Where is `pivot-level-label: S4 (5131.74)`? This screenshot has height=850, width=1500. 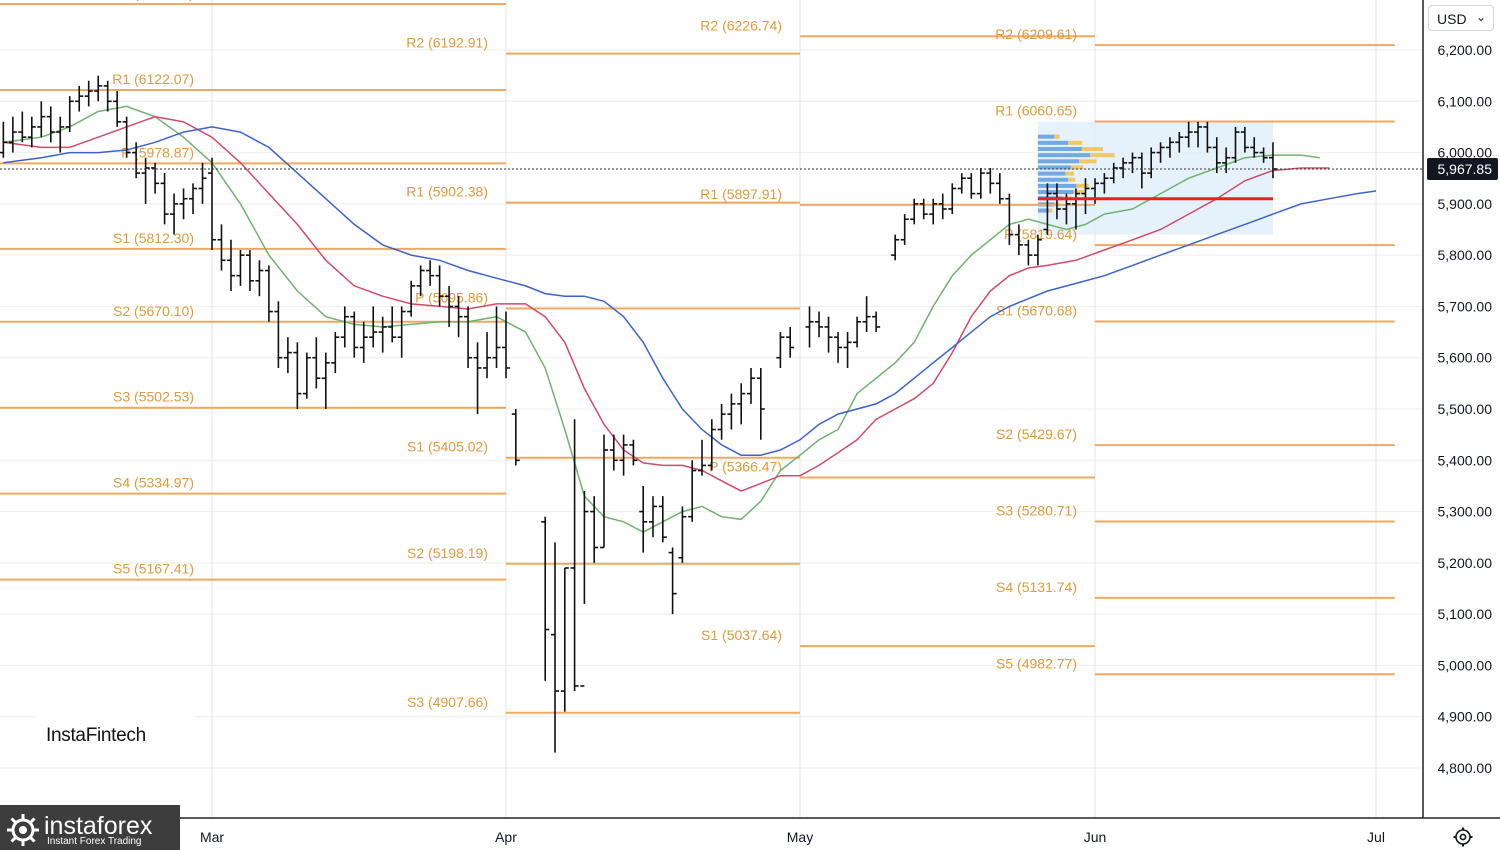 pivot-level-label: S4 (5131.74) is located at coordinates (1036, 587).